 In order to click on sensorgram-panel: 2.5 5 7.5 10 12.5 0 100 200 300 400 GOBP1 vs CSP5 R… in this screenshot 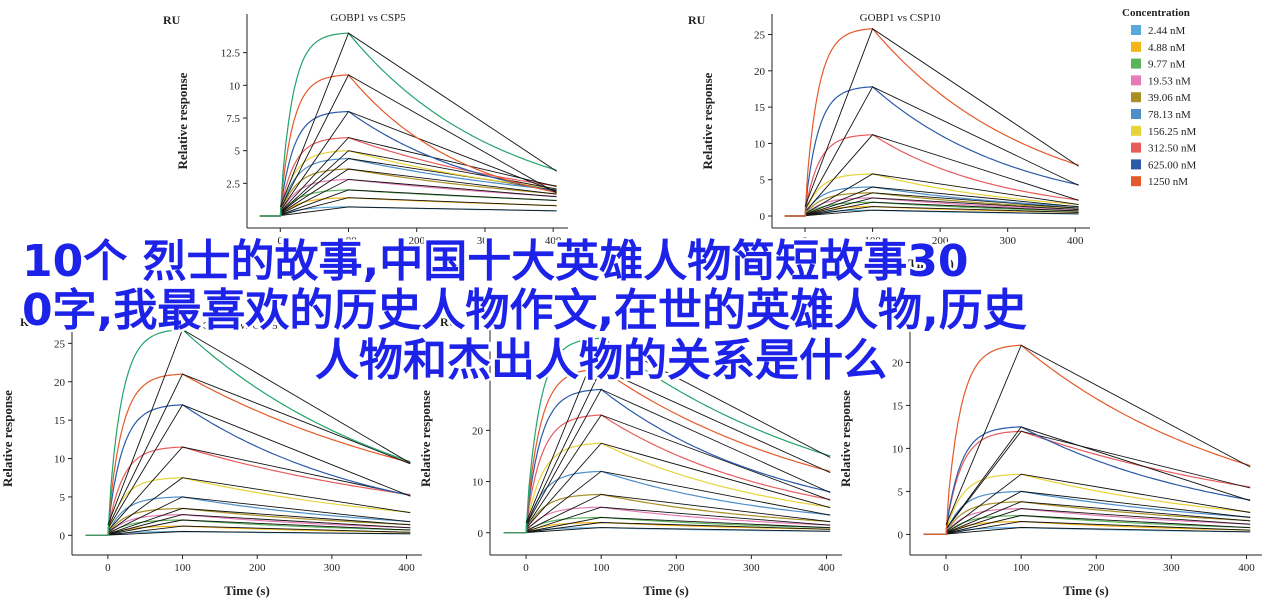, I will do `click(365, 129)`.